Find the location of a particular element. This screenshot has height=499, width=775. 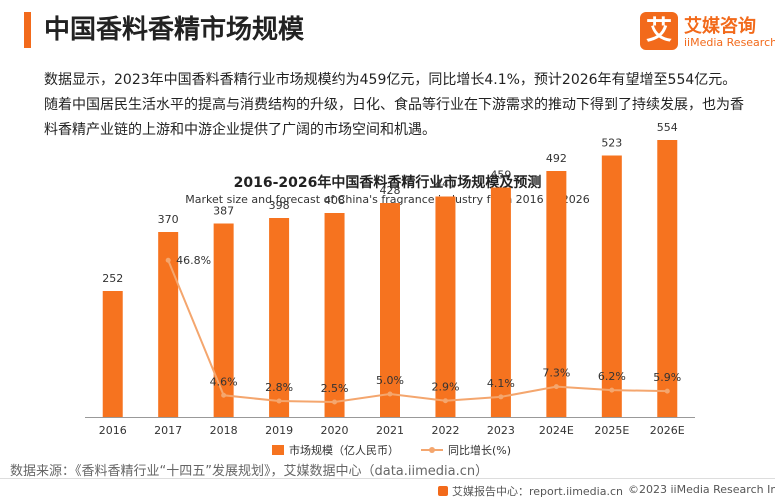

bar-label-2018: 387 is located at coordinates (223, 211).